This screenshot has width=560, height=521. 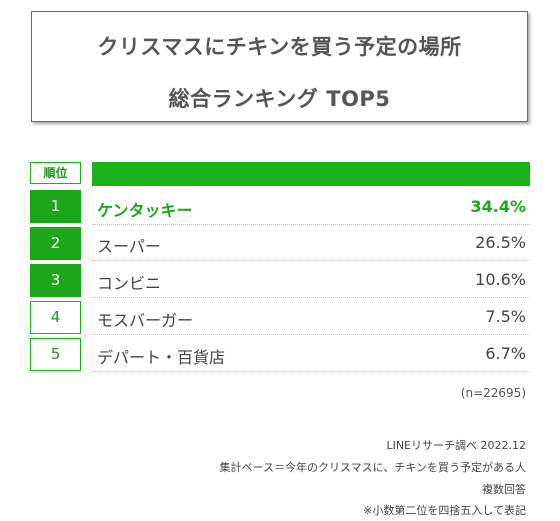 I want to click on table-row: ケンタッキー 34.4%, so click(x=311, y=207).